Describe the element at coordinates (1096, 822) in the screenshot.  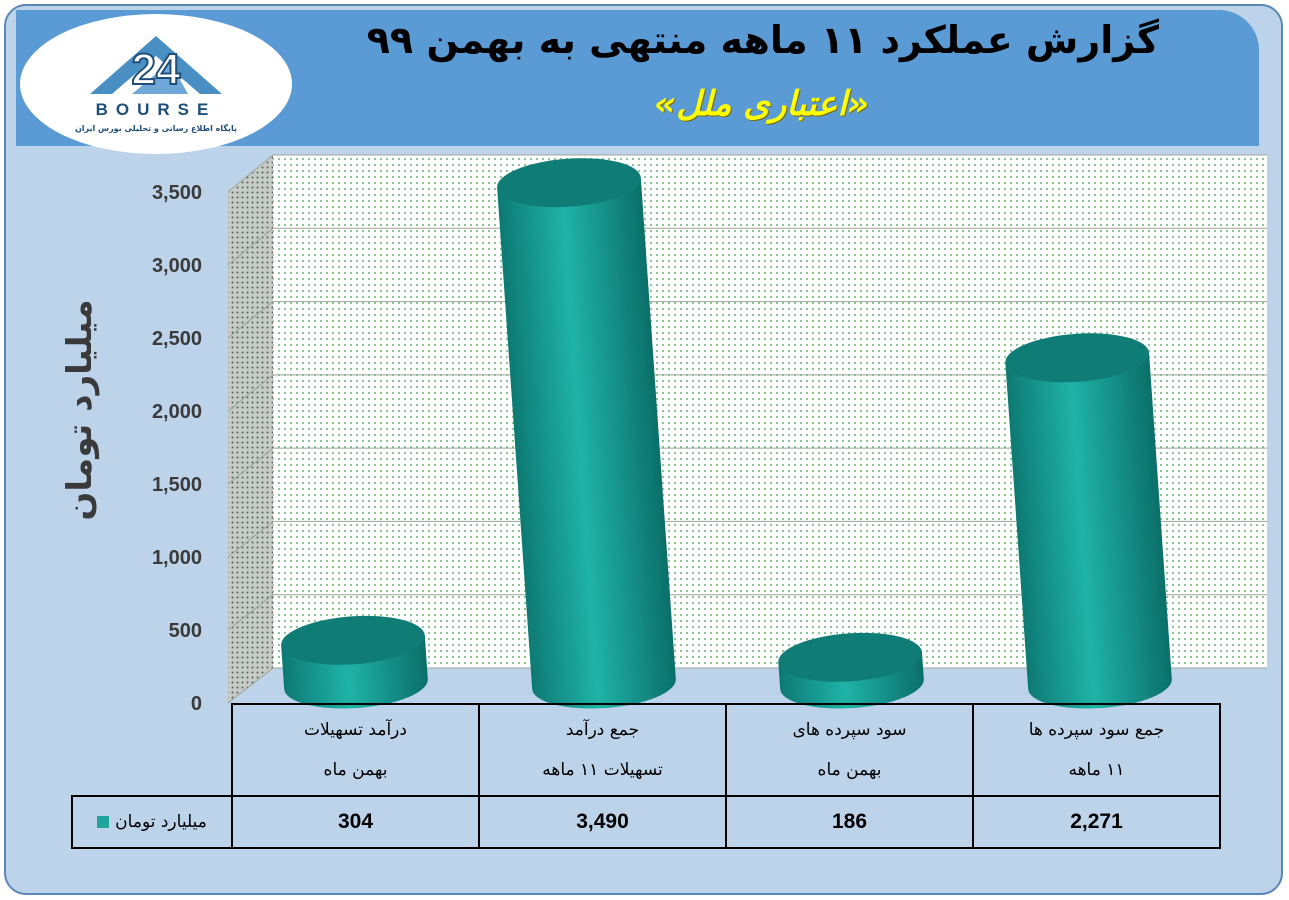
I see `data-label: 2,271` at that location.